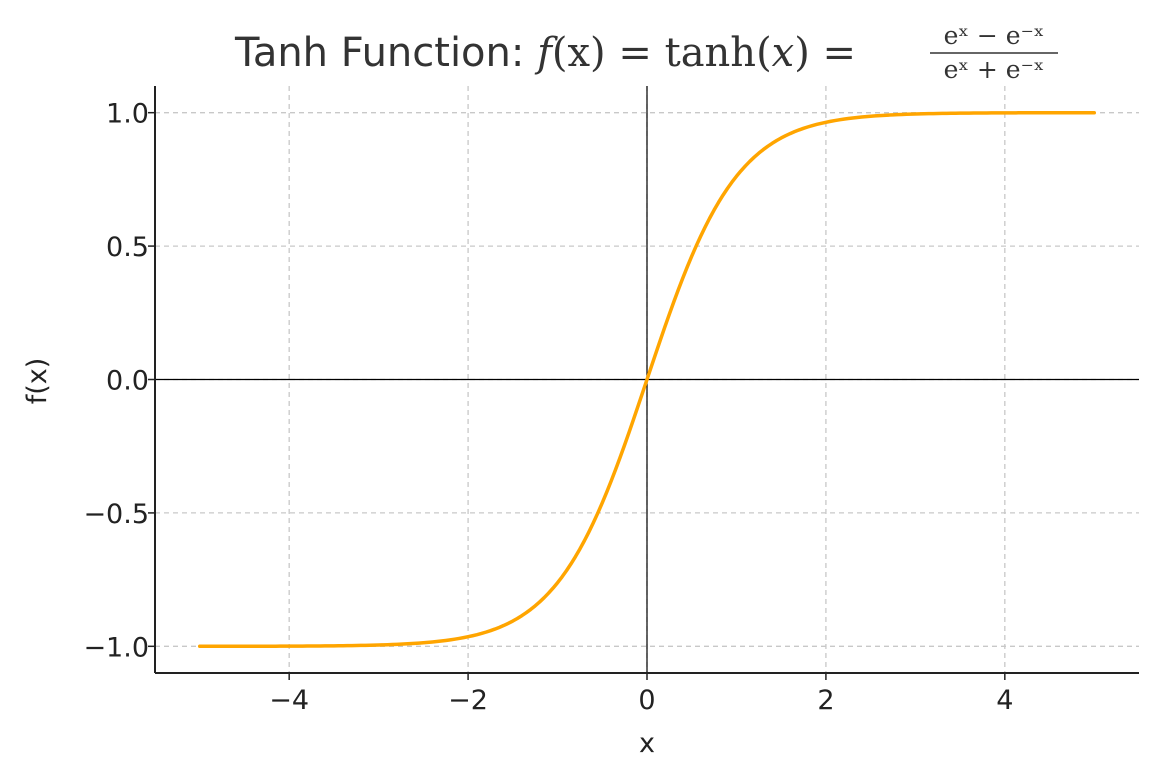  I want to click on title-prefix: Tanh Function:, so click(385, 53).